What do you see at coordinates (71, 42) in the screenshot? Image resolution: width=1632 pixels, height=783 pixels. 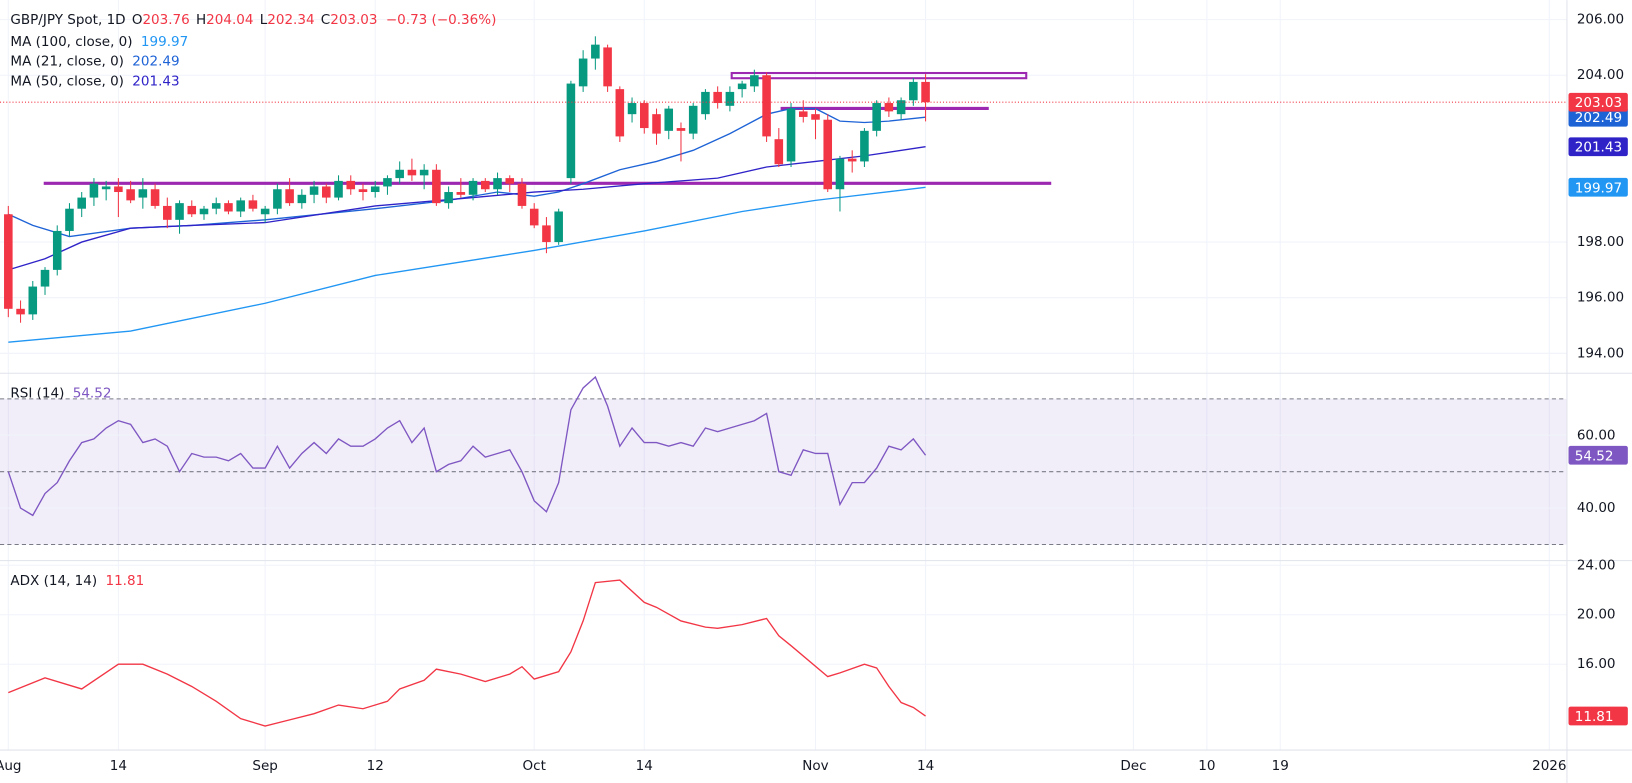 I see `legend-name: MA (100, close, 0)` at bounding box center [71, 42].